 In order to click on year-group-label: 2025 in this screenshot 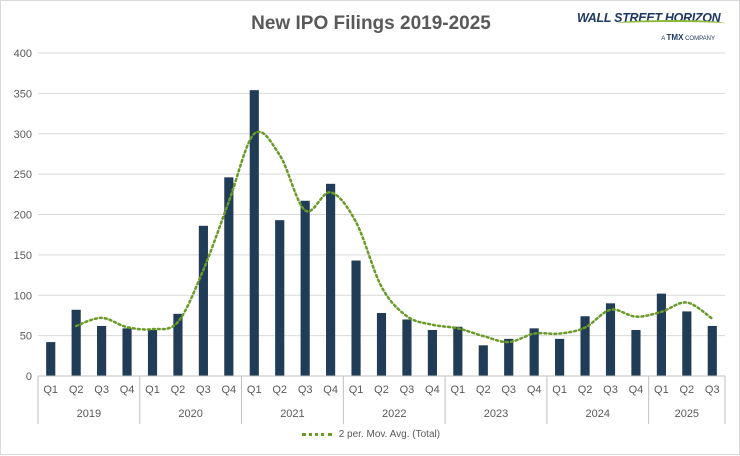, I will do `click(687, 414)`.